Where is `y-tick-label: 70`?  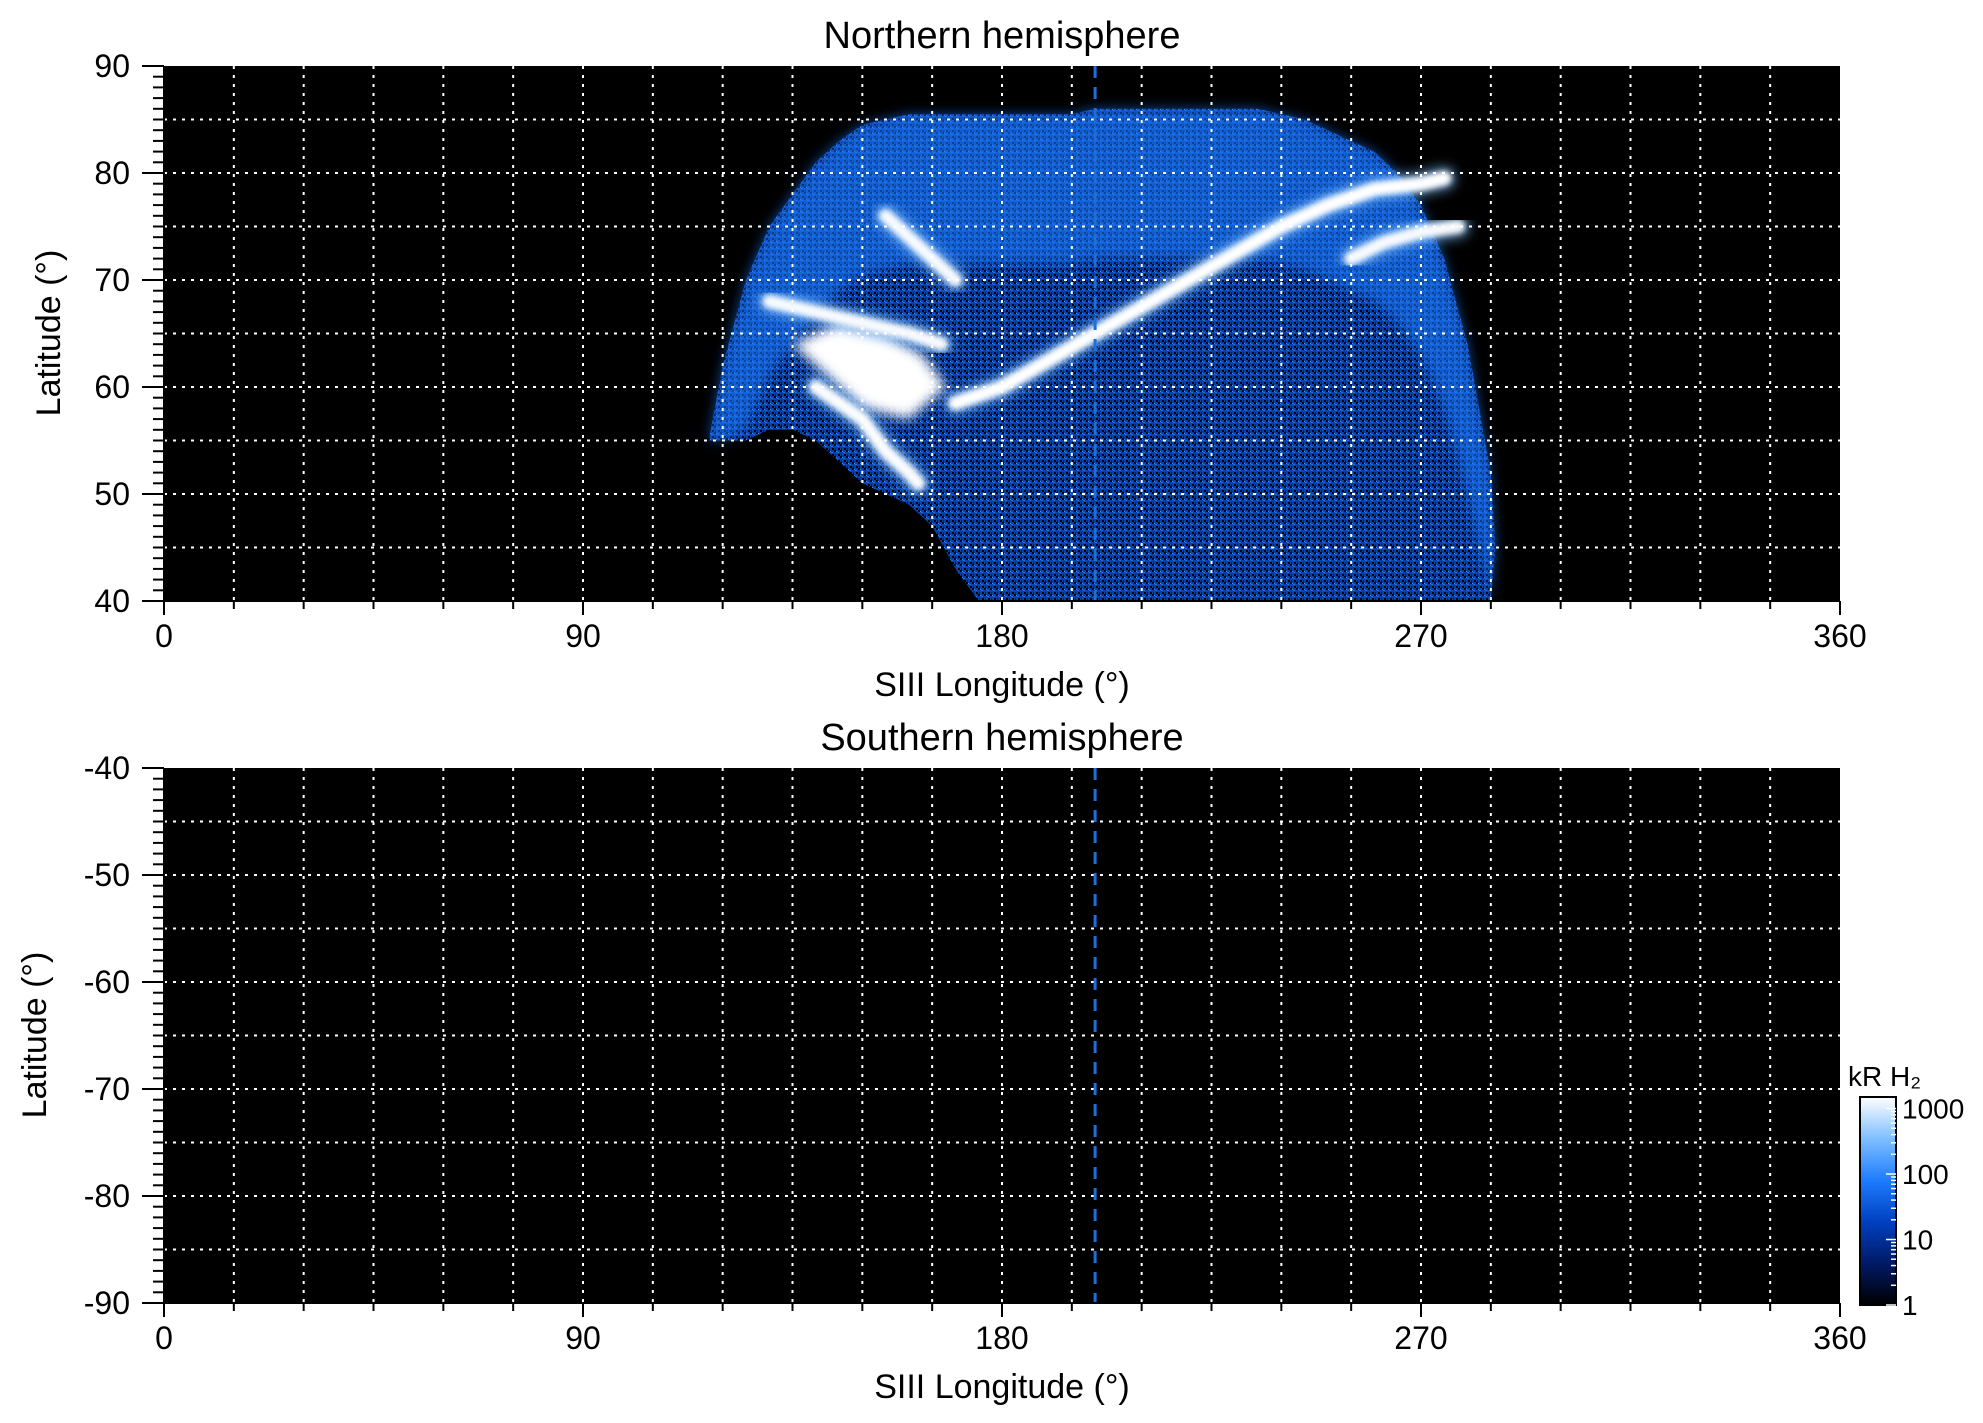 y-tick-label: 70 is located at coordinates (112, 280).